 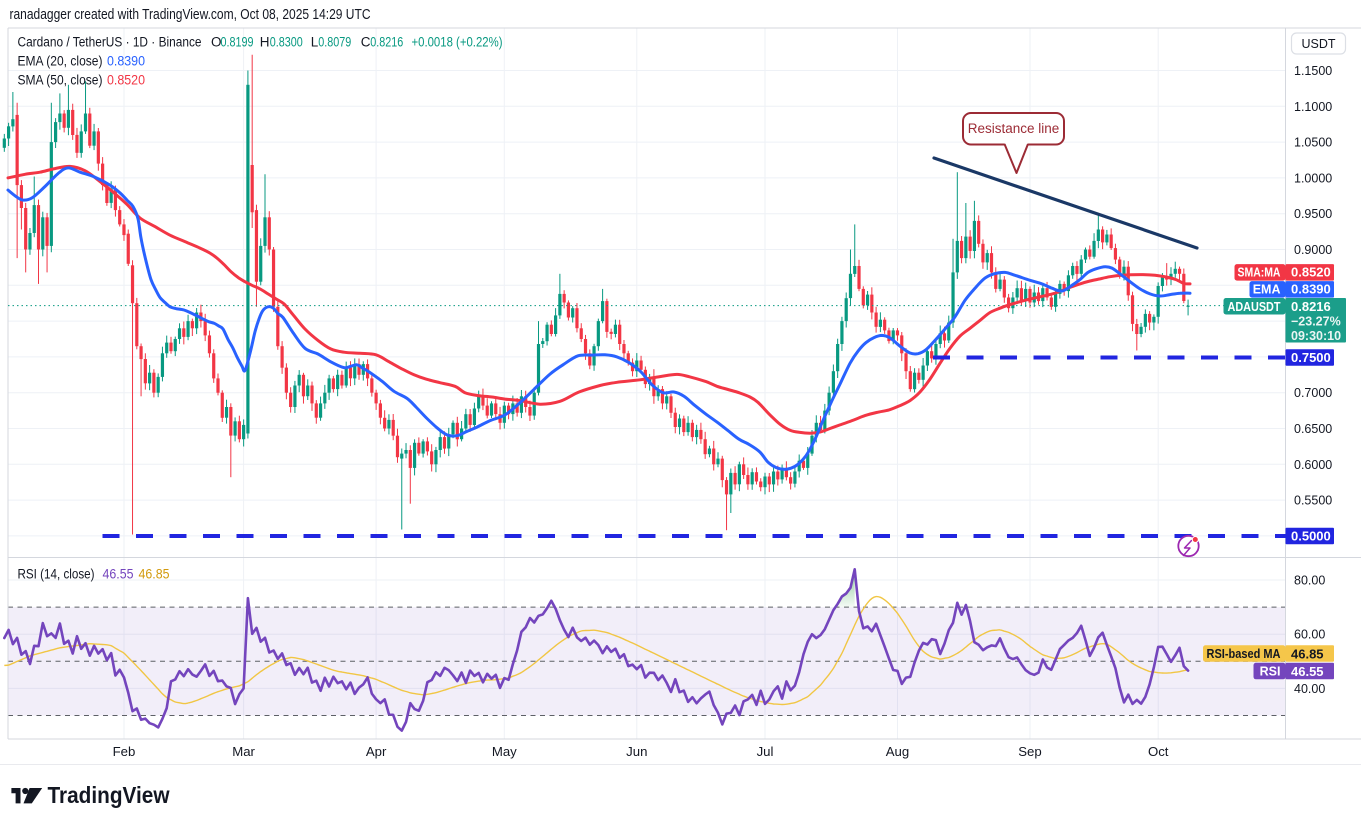 What do you see at coordinates (237, 42) in the screenshot?
I see `svg-text: 0.8199` at bounding box center [237, 42].